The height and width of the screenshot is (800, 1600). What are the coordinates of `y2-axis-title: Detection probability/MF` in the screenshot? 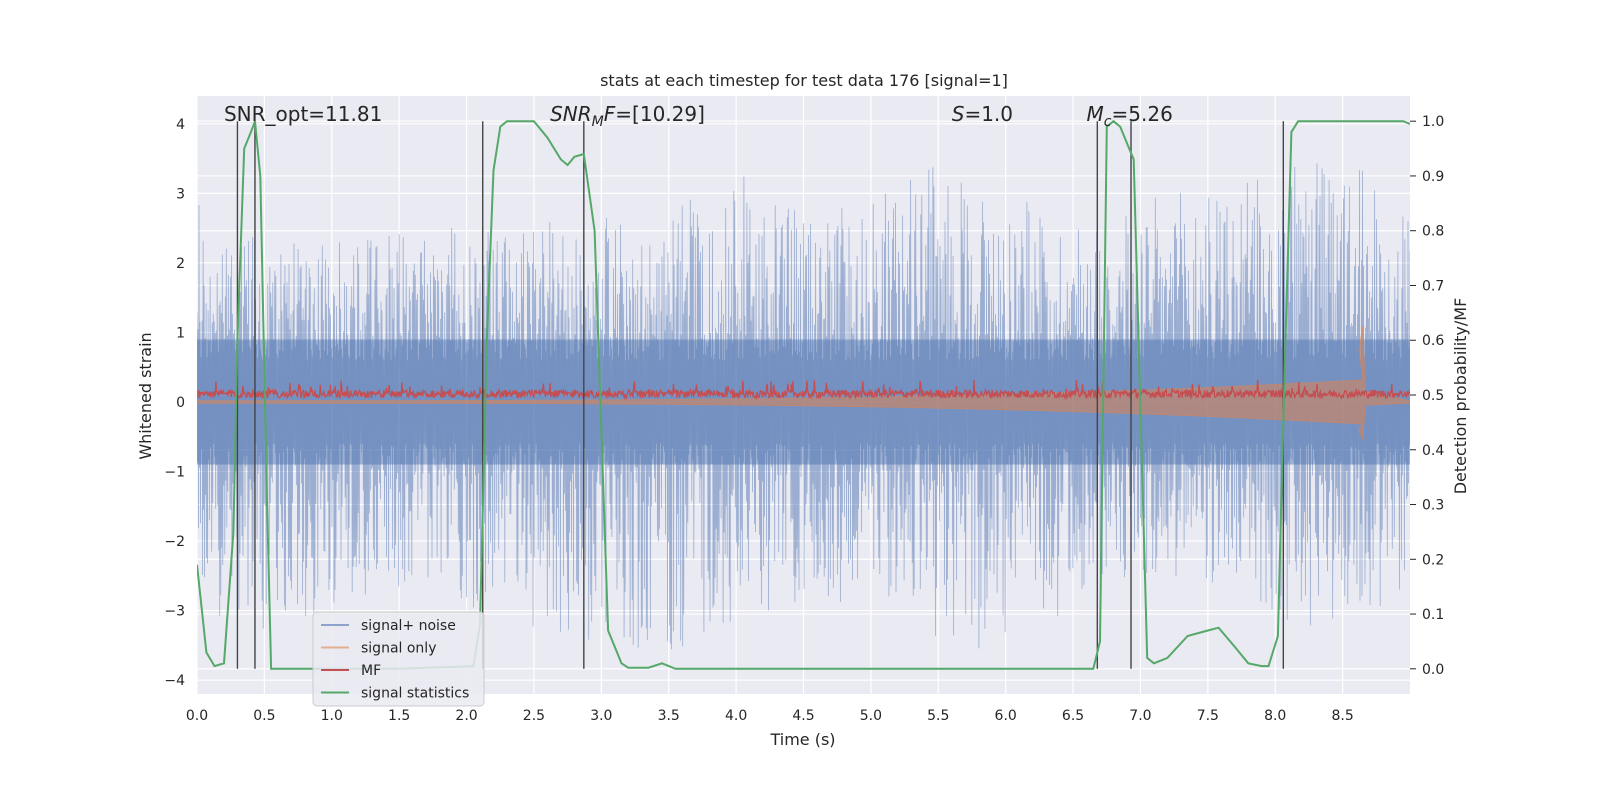 It's located at (1460, 396).